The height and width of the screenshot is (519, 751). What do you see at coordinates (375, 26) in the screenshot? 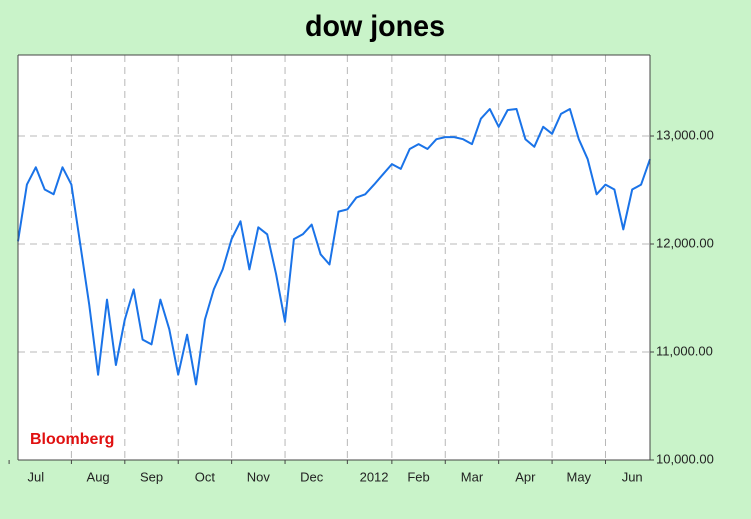
I see `chart-title: dow jones` at bounding box center [375, 26].